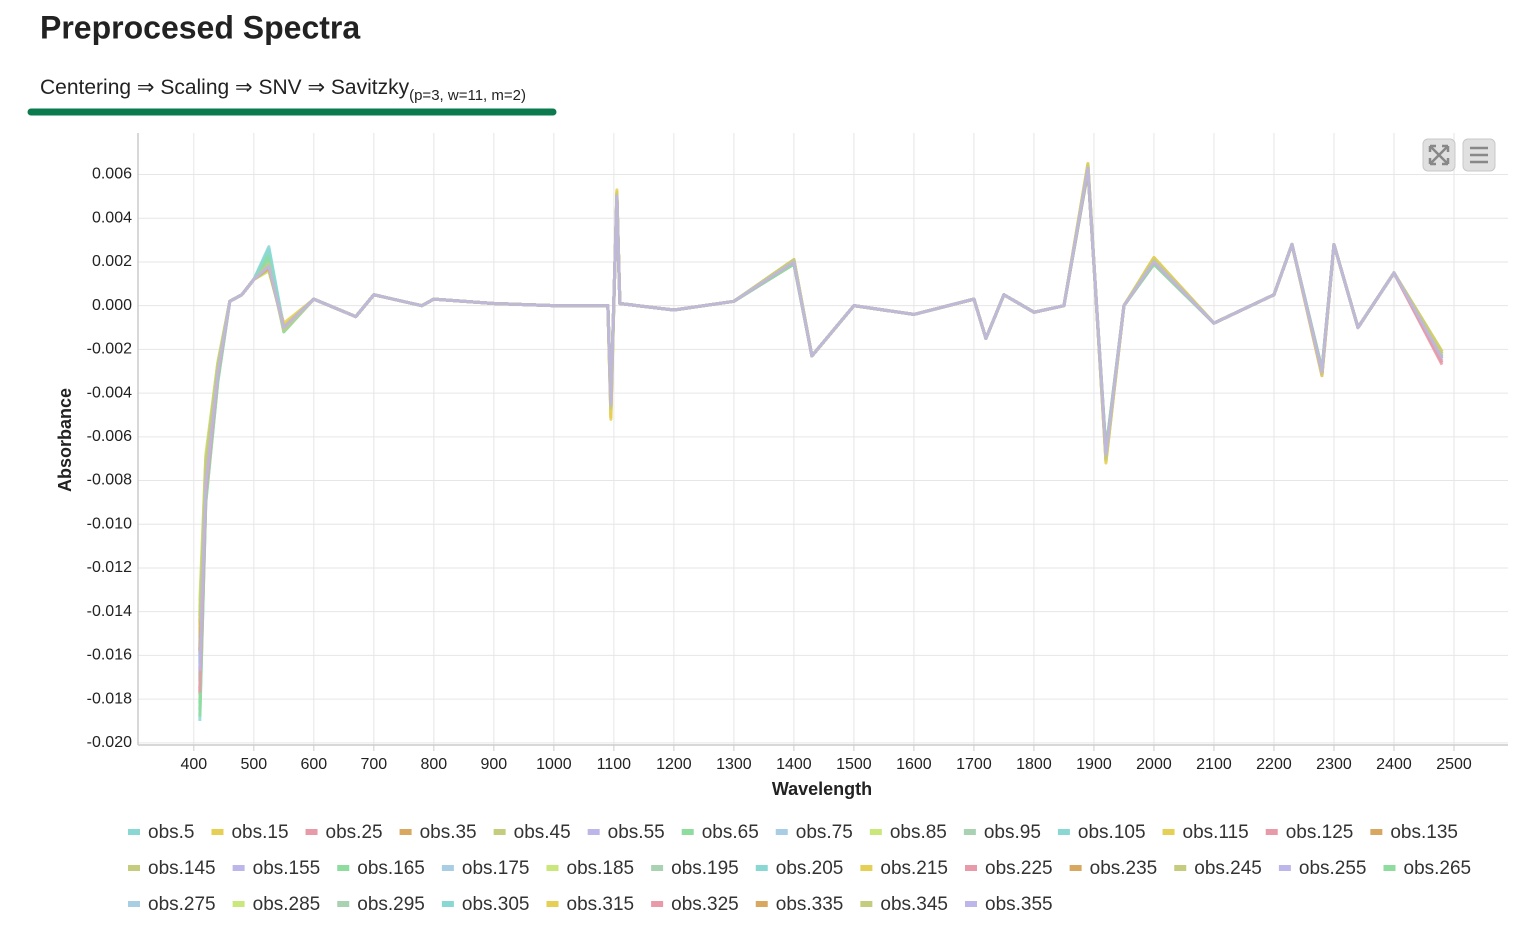  Describe the element at coordinates (705, 868) in the screenshot. I see `legend-label: obs.195` at that location.